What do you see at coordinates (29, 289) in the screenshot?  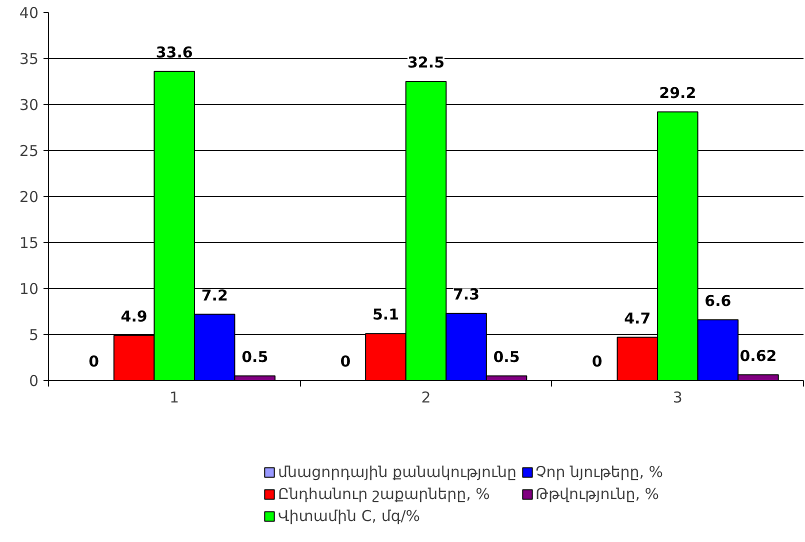 I see `y-tick-label: 10` at bounding box center [29, 289].